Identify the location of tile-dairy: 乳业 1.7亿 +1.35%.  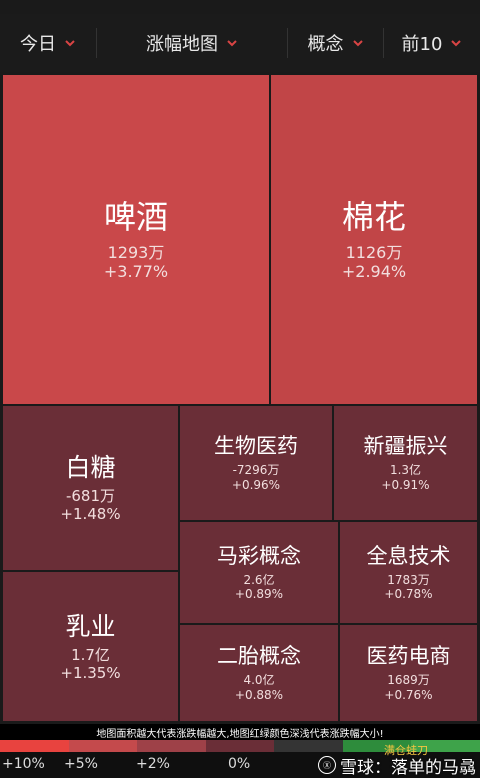
(90, 646).